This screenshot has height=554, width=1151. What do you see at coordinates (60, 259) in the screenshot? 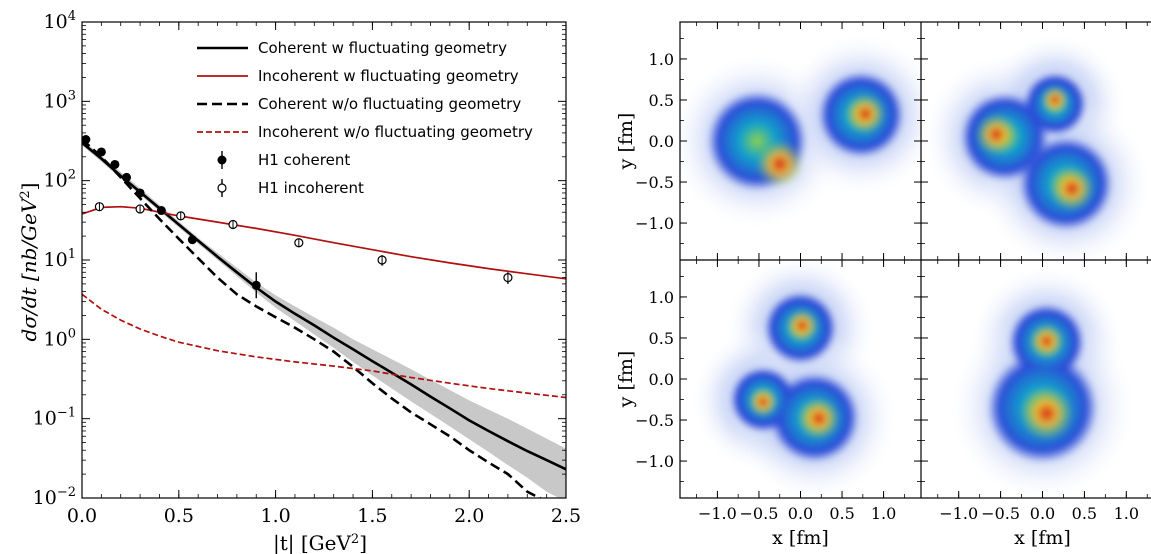
I see `y-tick-label: 10¹` at bounding box center [60, 259].